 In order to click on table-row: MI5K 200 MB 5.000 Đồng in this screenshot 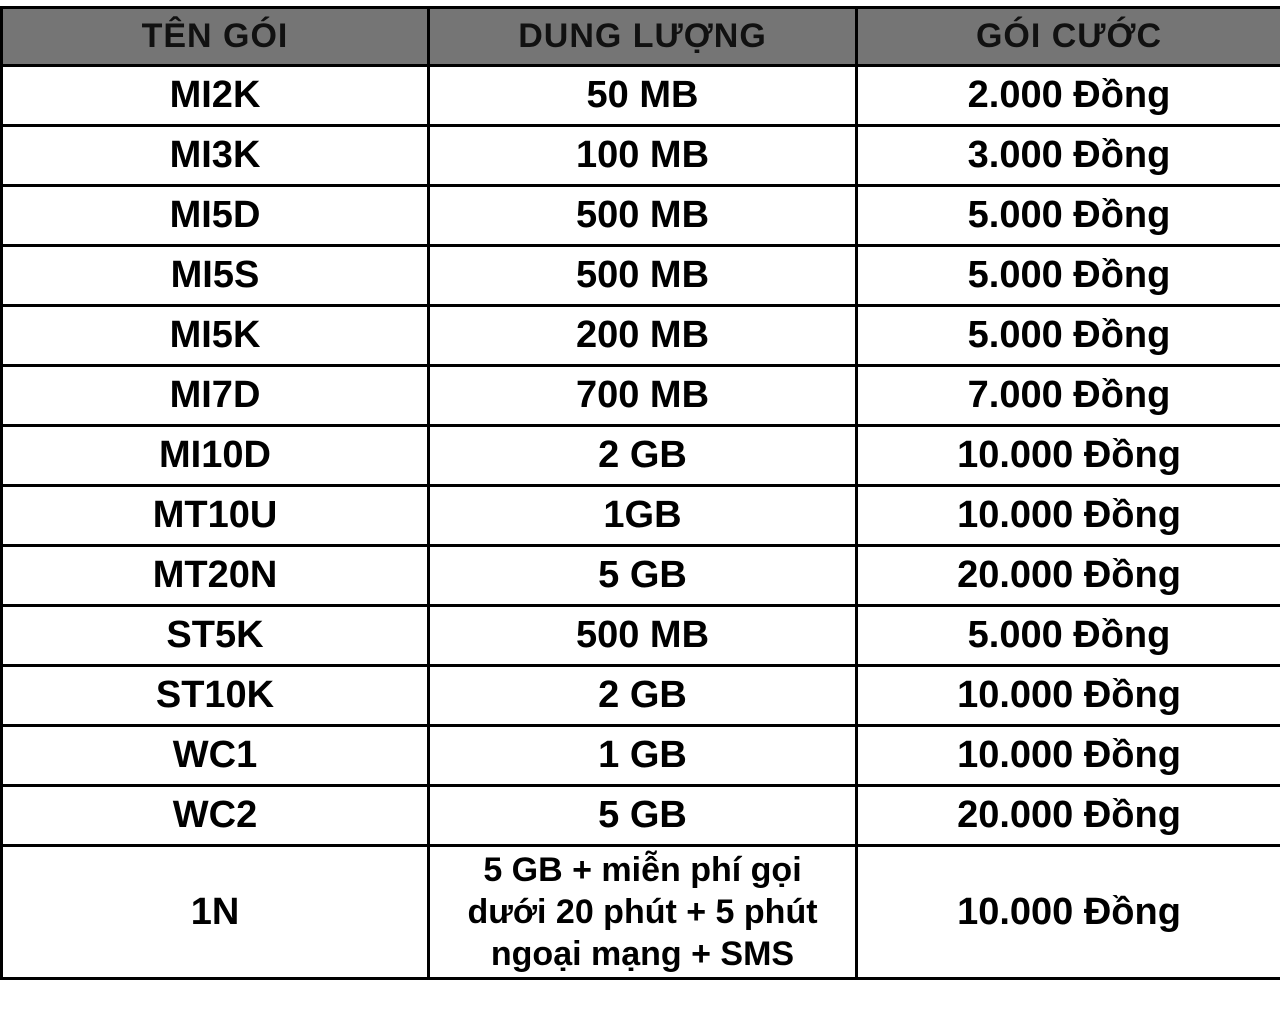, I will do `click(640, 335)`.